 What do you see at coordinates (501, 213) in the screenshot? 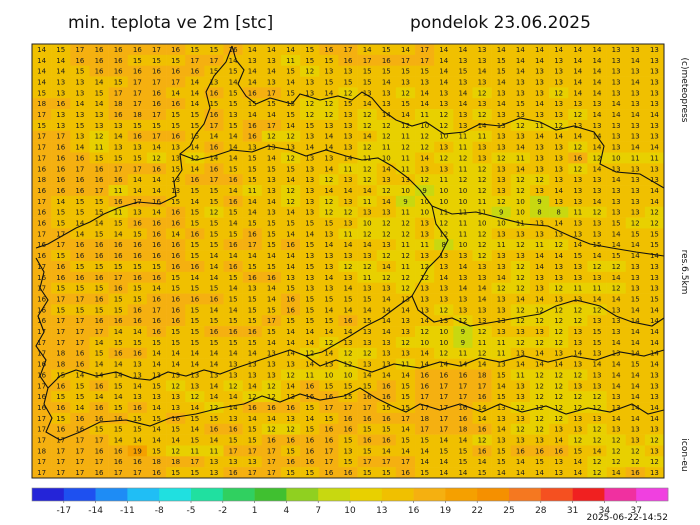
I see `temperature-value: 9` at bounding box center [501, 213].